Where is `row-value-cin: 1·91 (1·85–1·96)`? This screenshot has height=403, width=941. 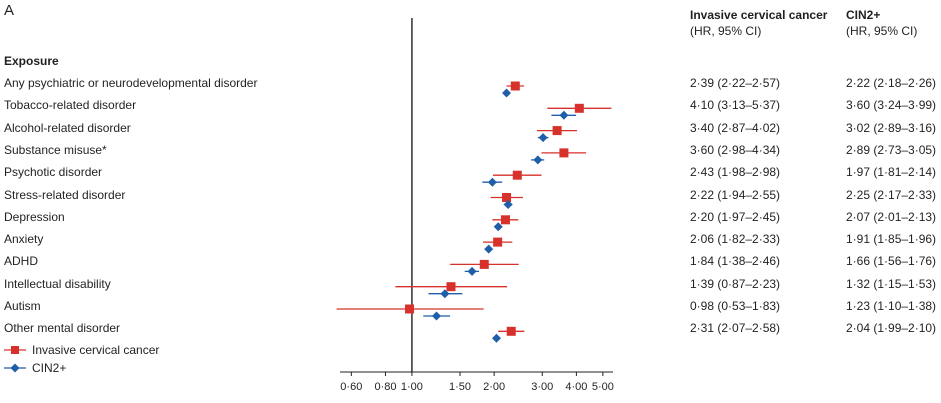
row-value-cin: 1·91 (1·85–1·96) is located at coordinates (891, 239).